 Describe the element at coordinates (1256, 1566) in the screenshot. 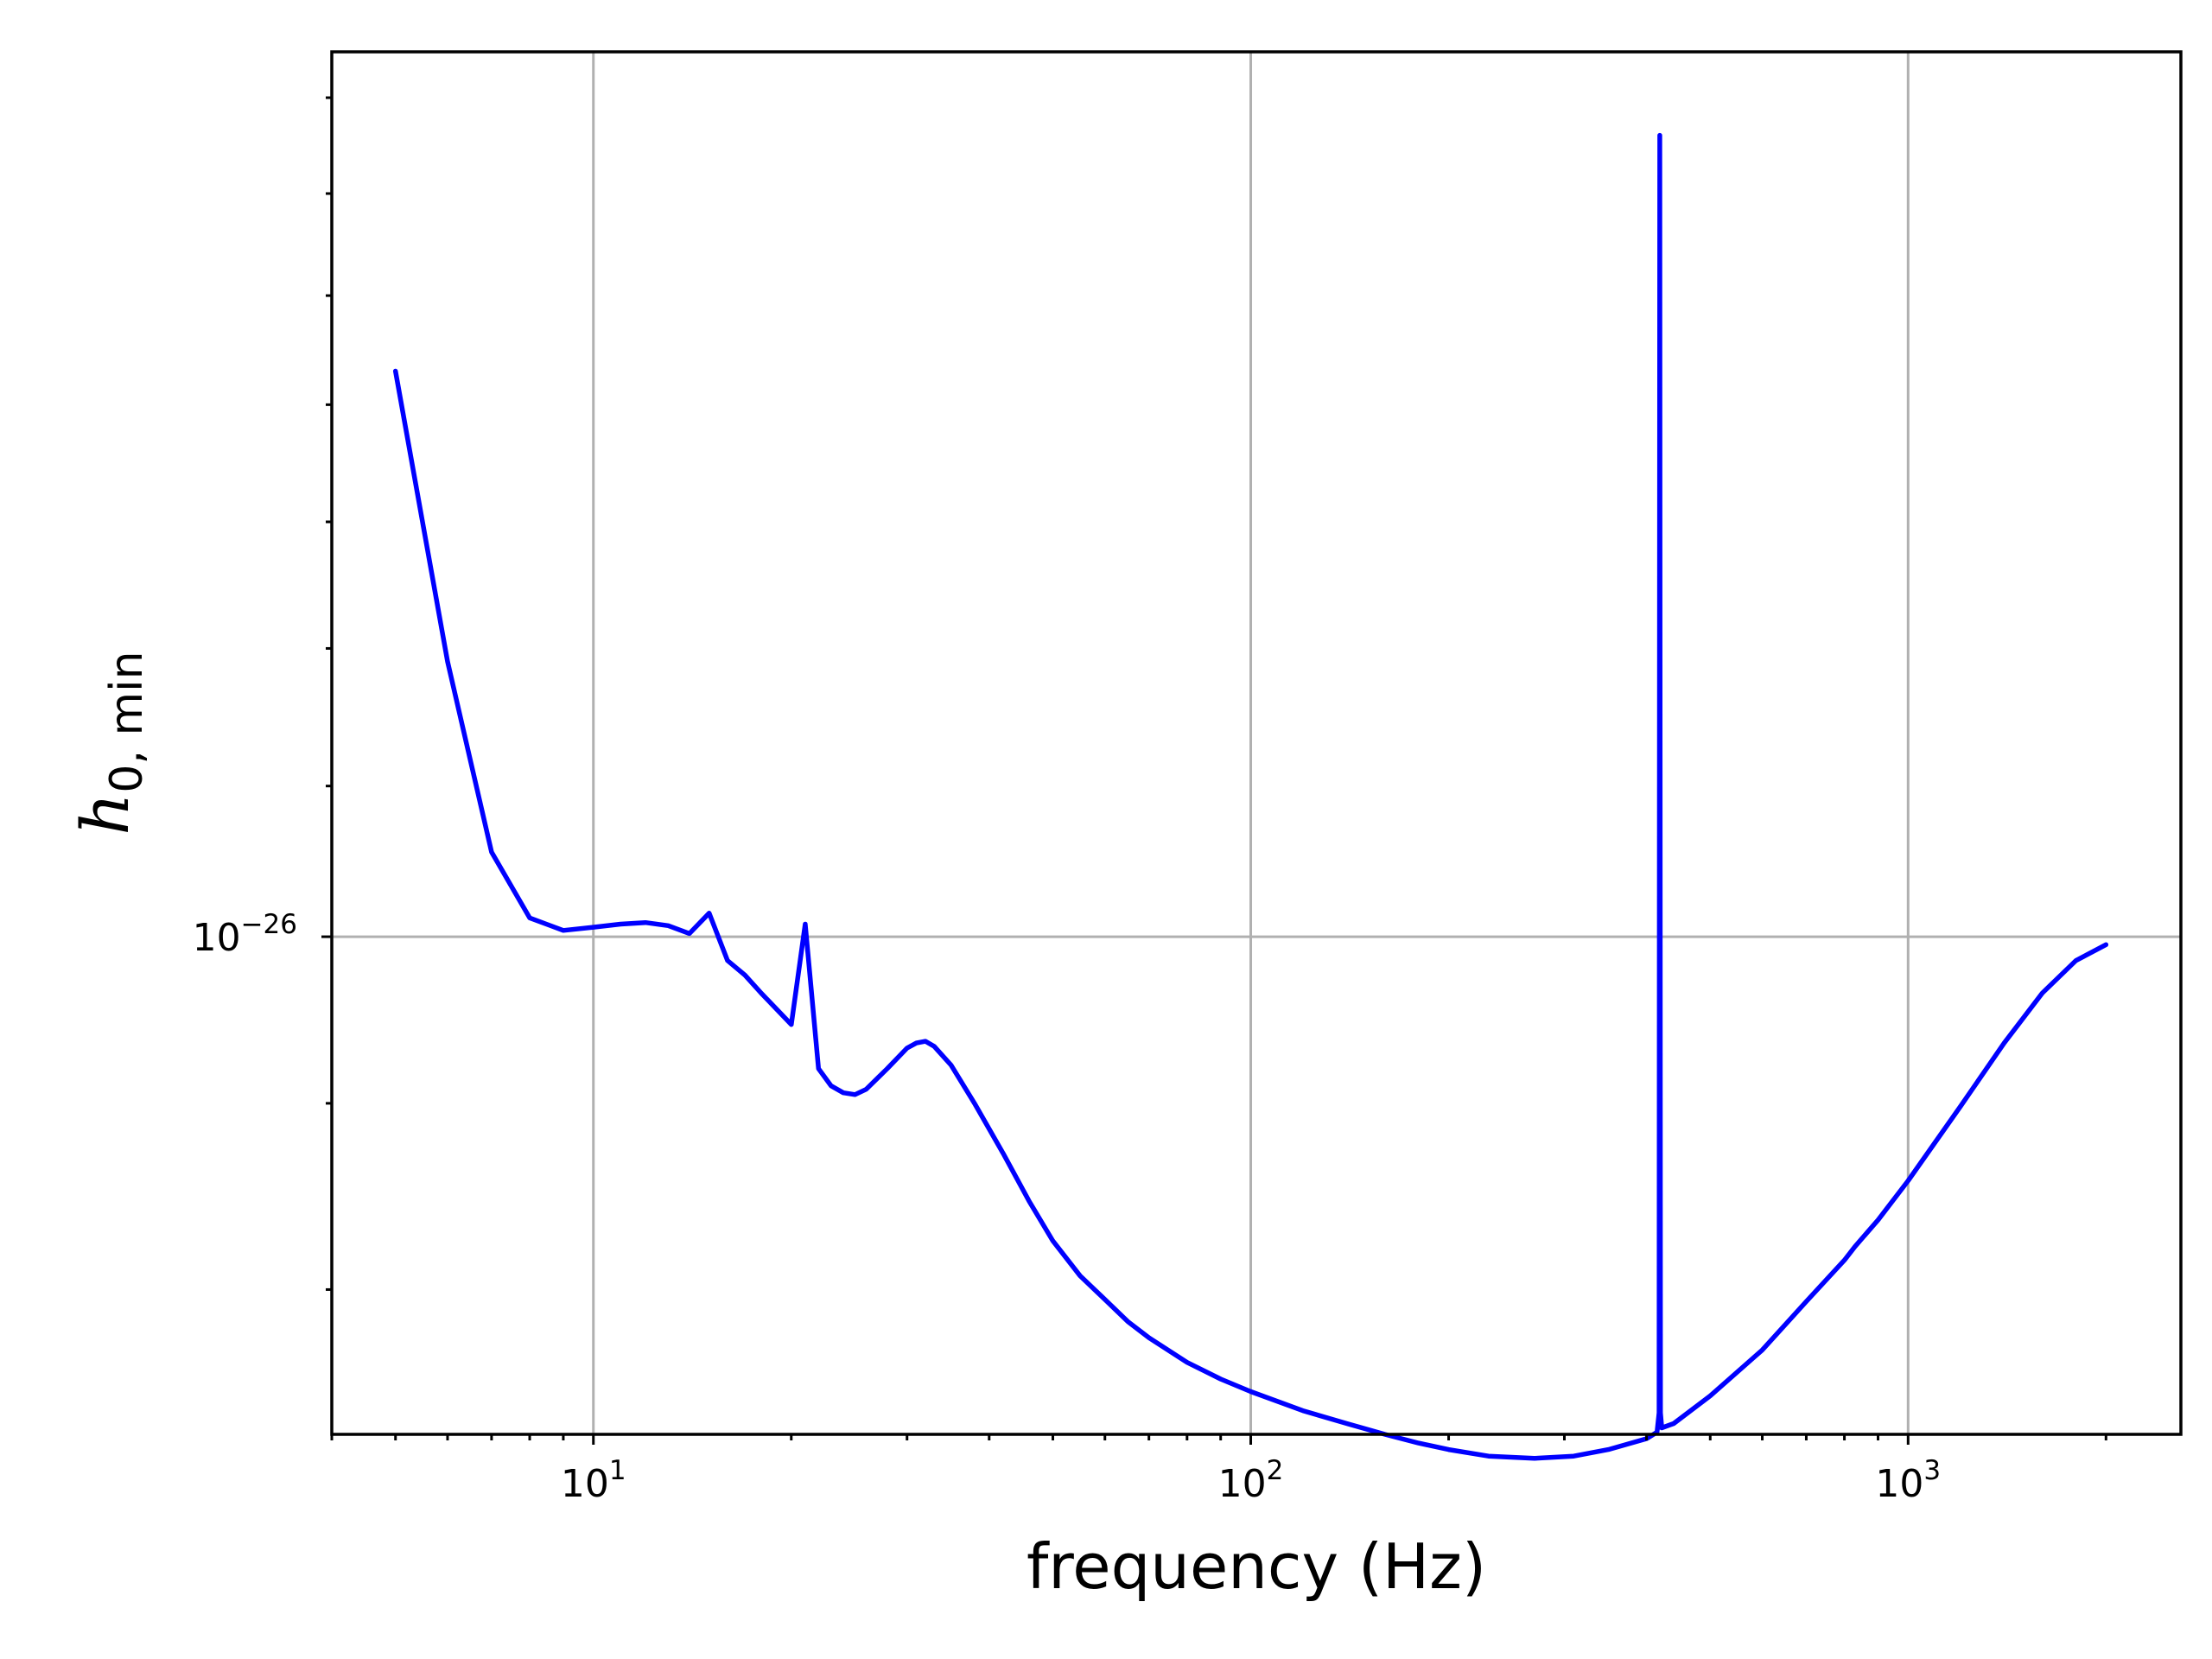

I see `x-axis-label: frequency (Hz)` at that location.